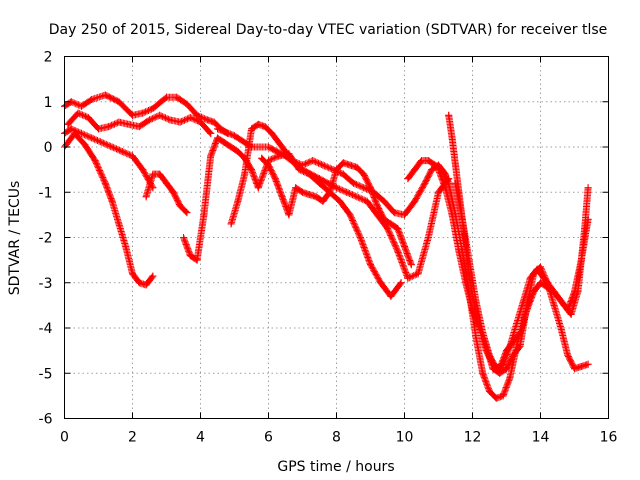 This screenshot has width=640, height=480. Describe the element at coordinates (200, 438) in the screenshot. I see `x-tick-label: 4` at that location.